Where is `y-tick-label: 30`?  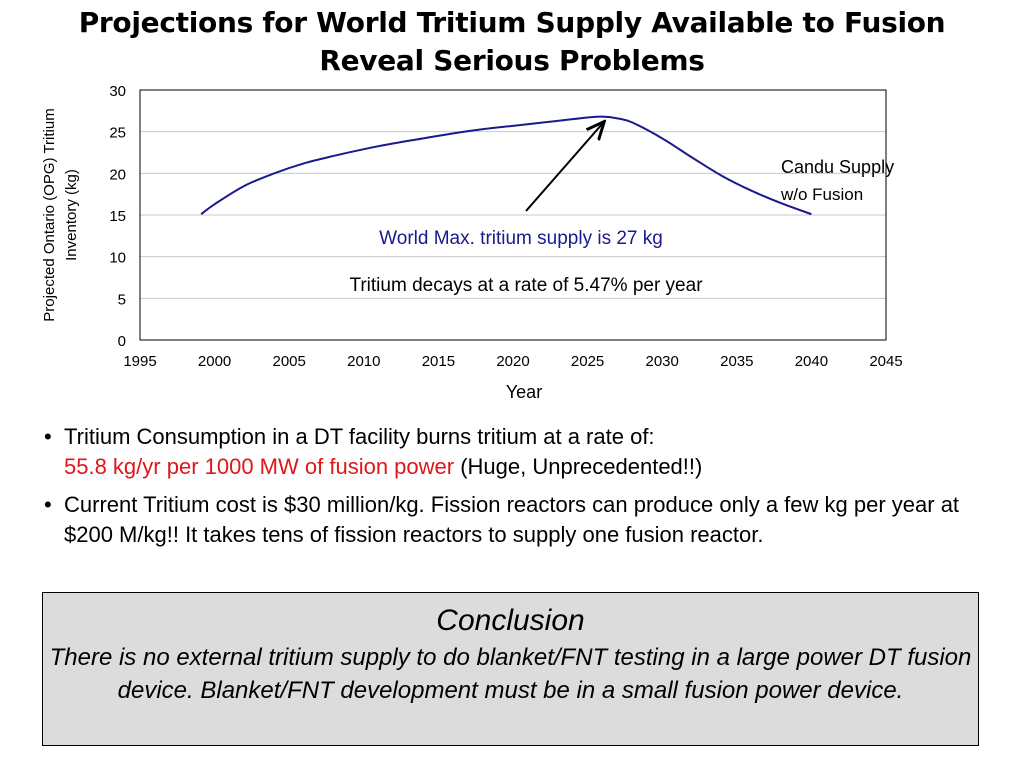 y-tick-label: 30 is located at coordinates (117, 91).